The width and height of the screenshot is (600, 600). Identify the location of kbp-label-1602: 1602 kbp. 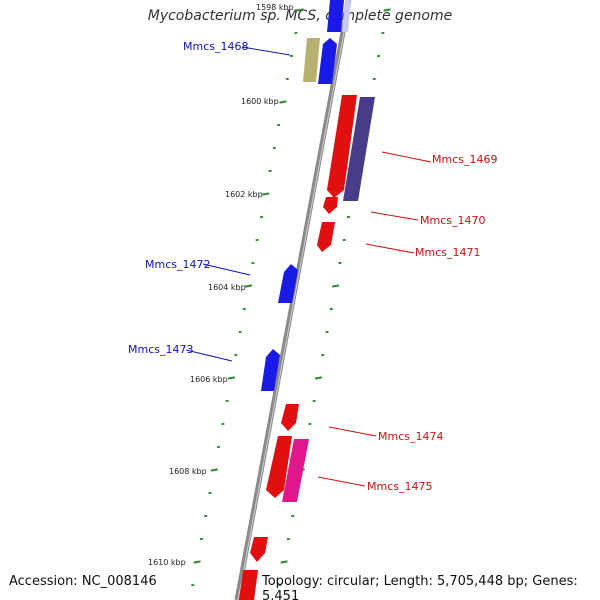
(244, 194).